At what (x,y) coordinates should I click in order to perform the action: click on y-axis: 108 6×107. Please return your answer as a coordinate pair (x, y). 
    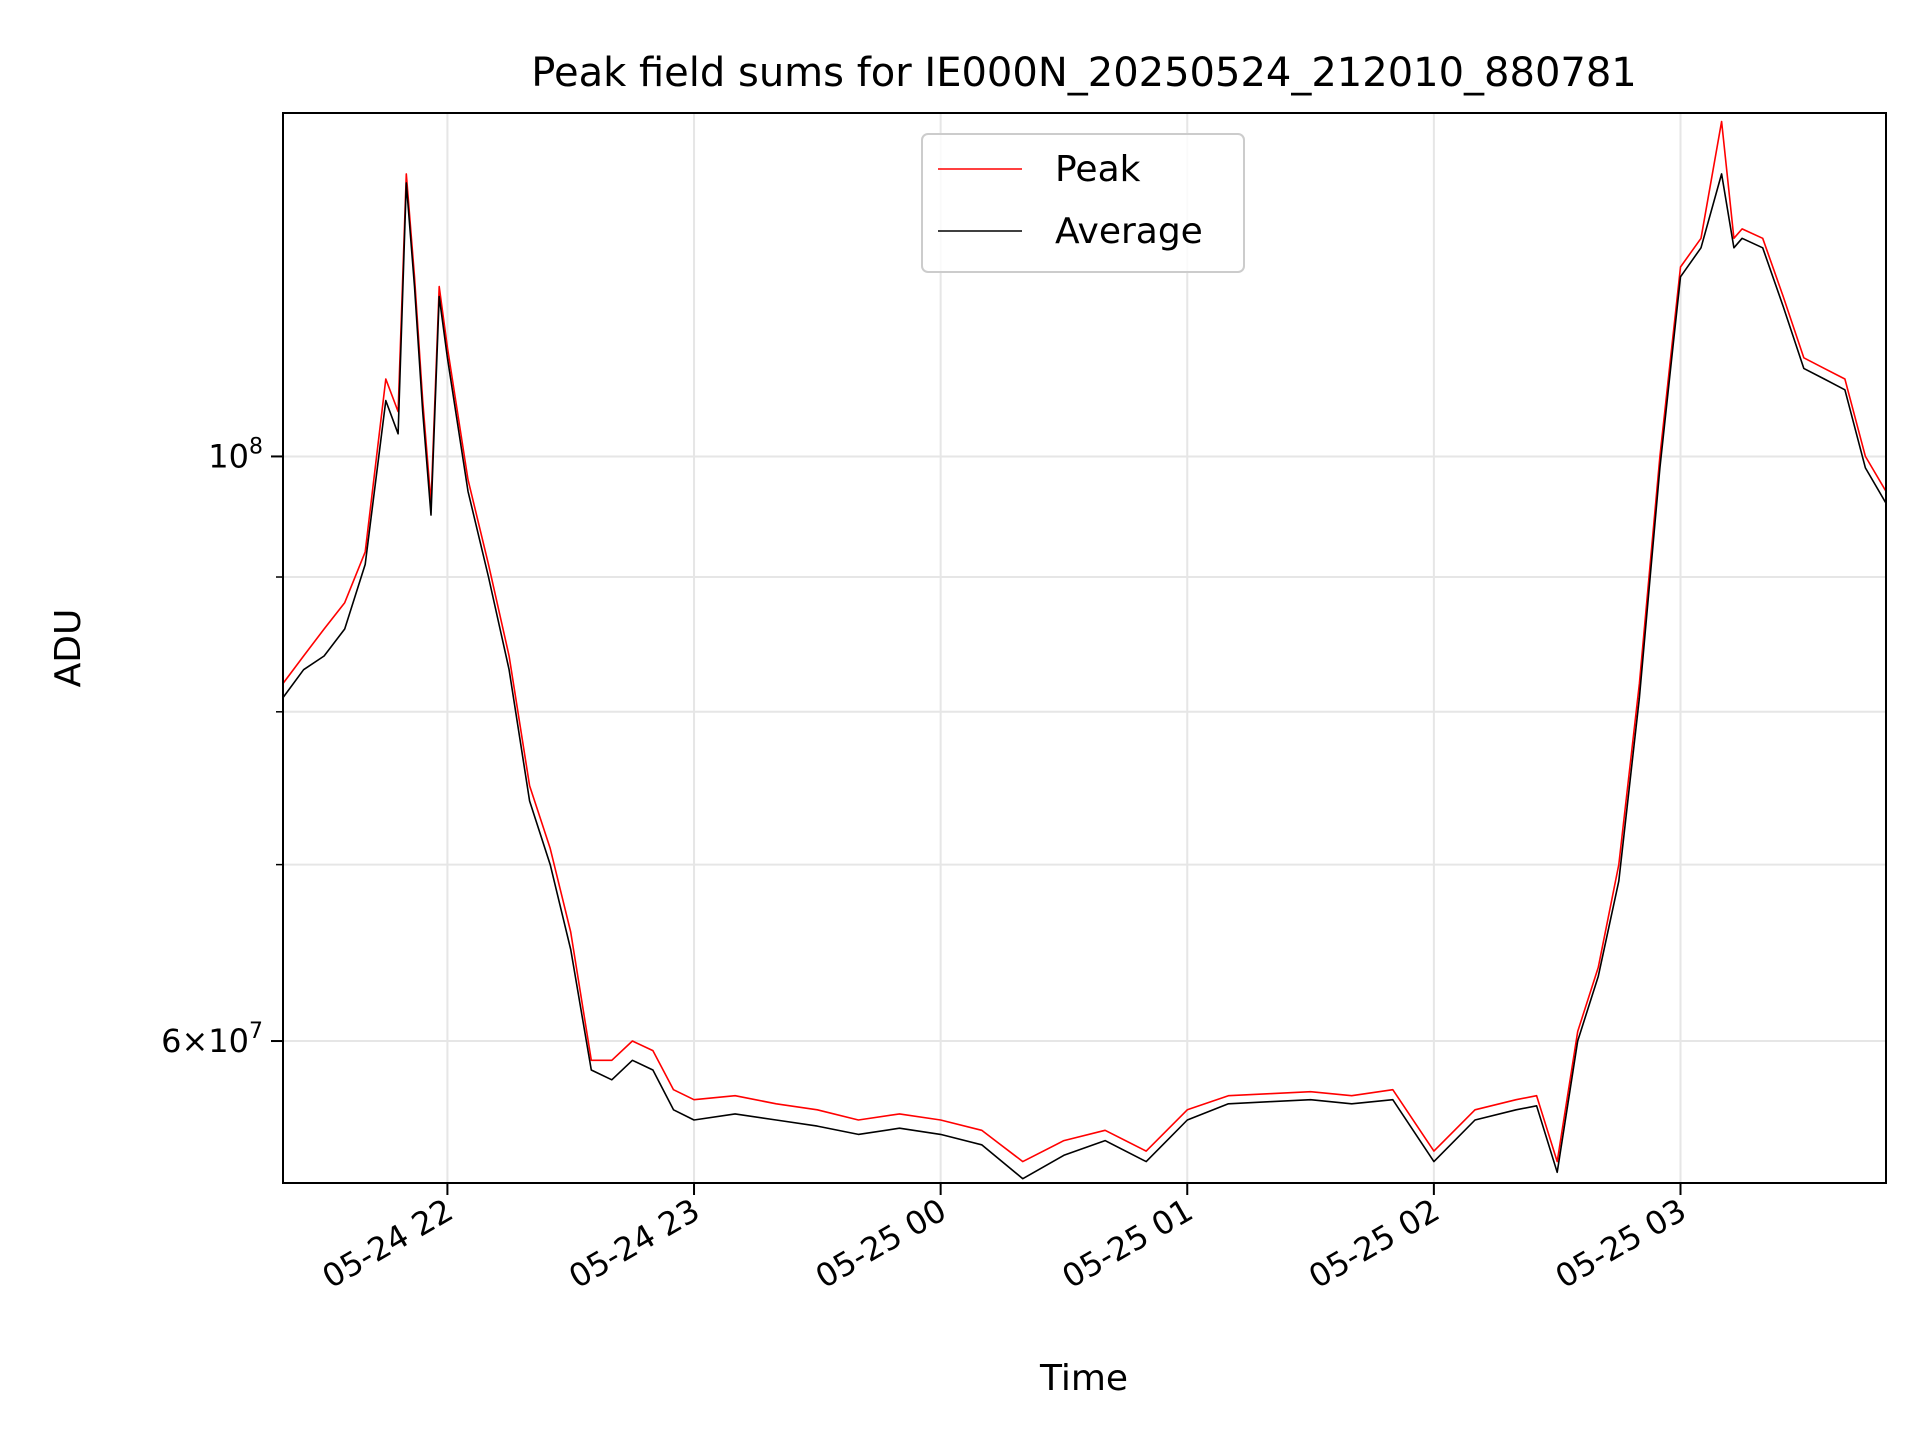
    Looking at the image, I should click on (222, 747).